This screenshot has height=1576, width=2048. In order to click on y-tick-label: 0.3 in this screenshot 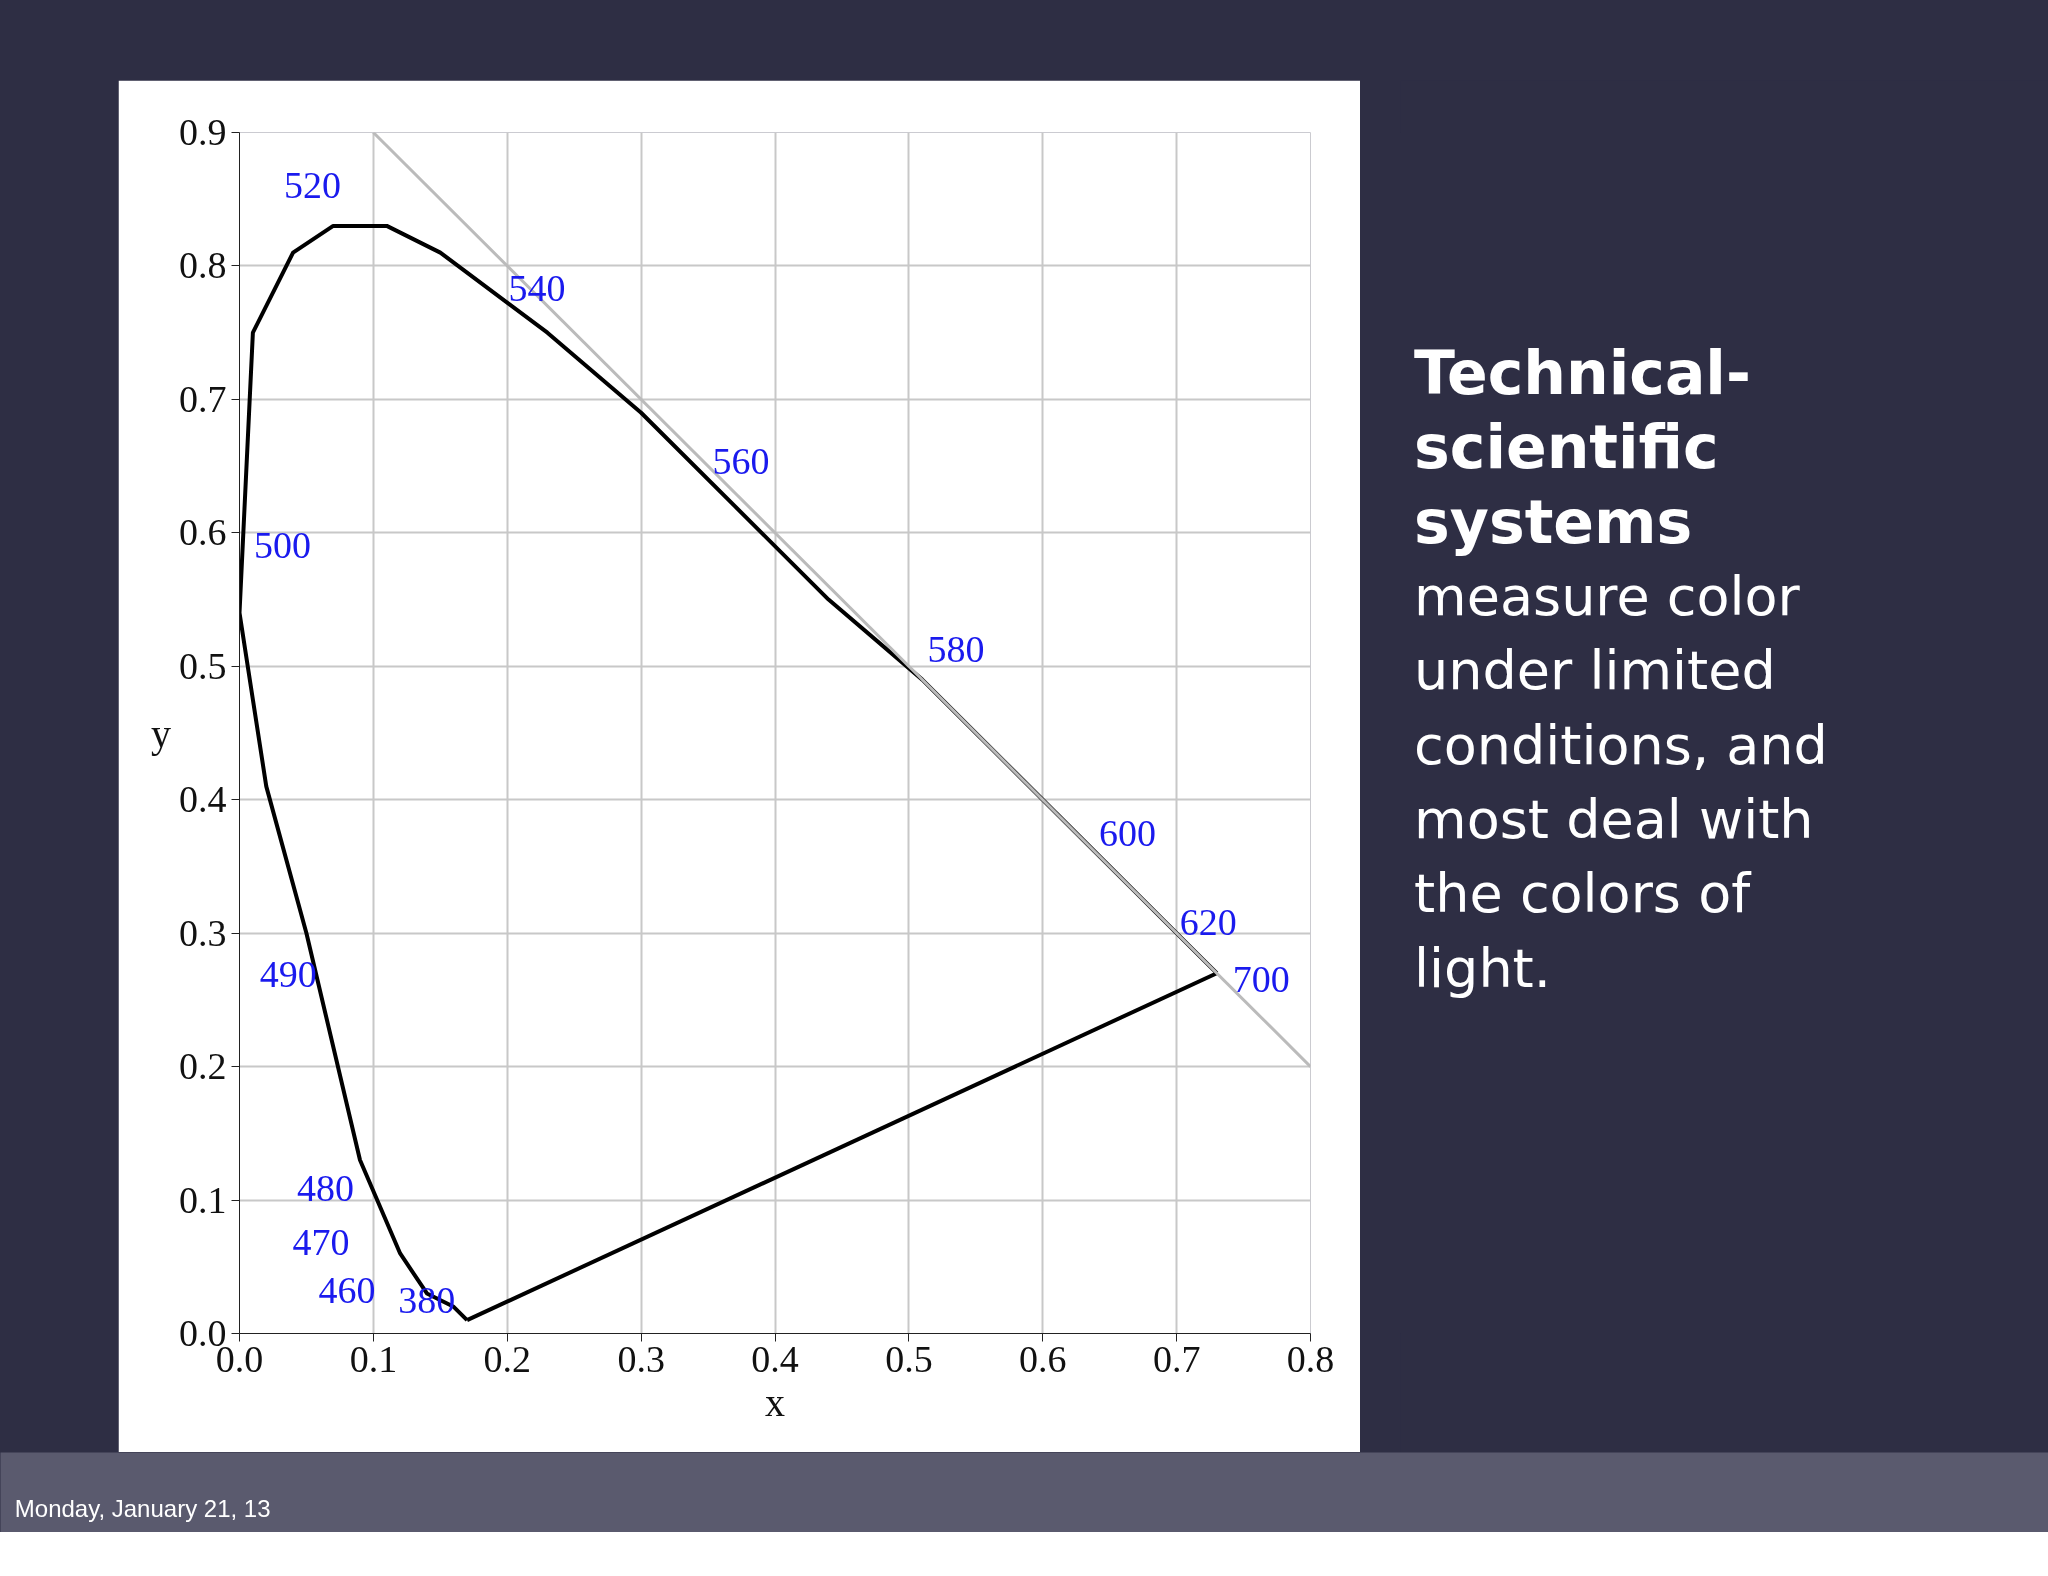, I will do `click(203, 932)`.